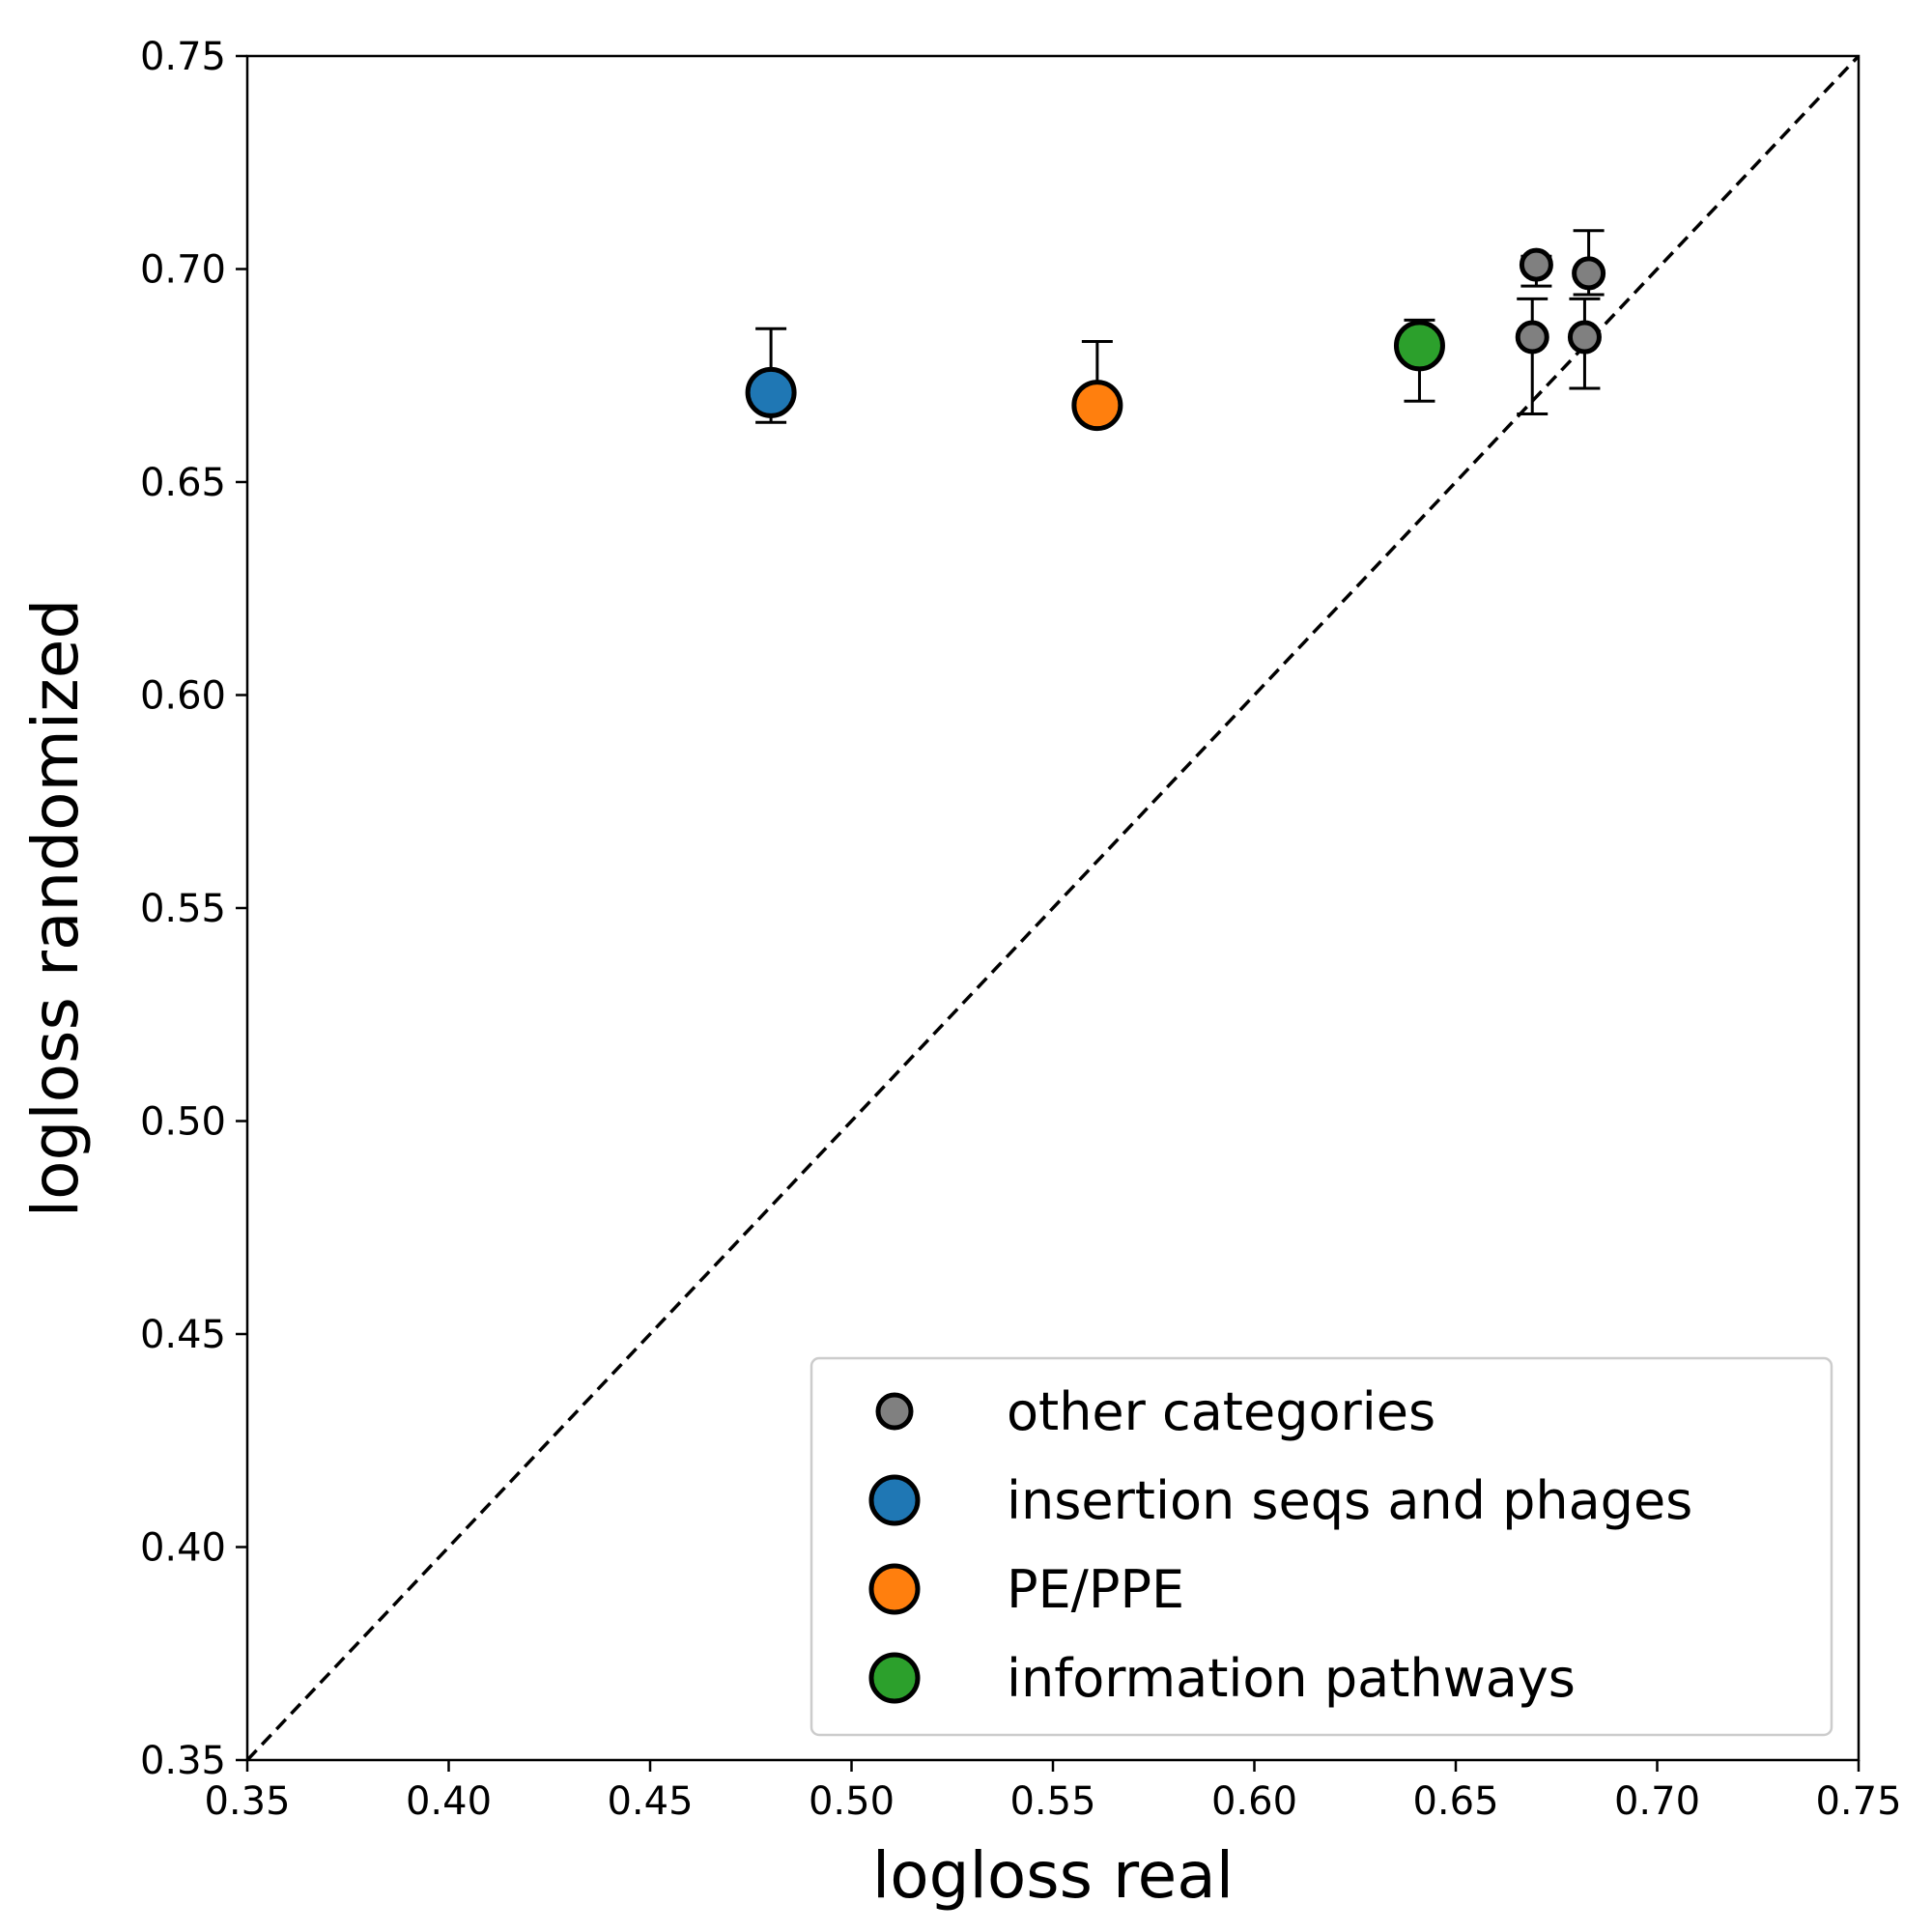 Image resolution: width=1932 pixels, height=1932 pixels. I want to click on x-tick-label: 0.55, so click(1052, 1801).